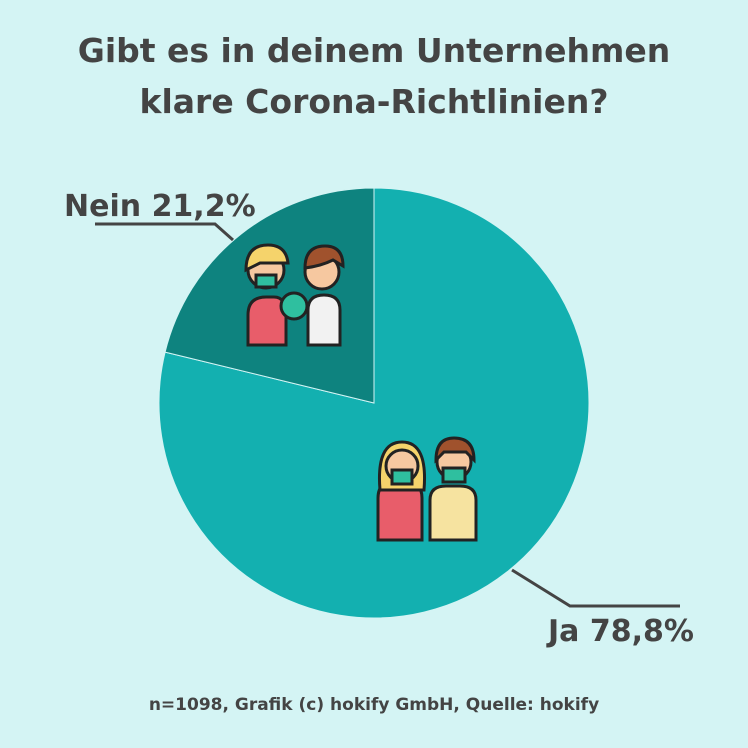  Describe the element at coordinates (294, 295) in the screenshot. I see `icon-people-nein` at that location.